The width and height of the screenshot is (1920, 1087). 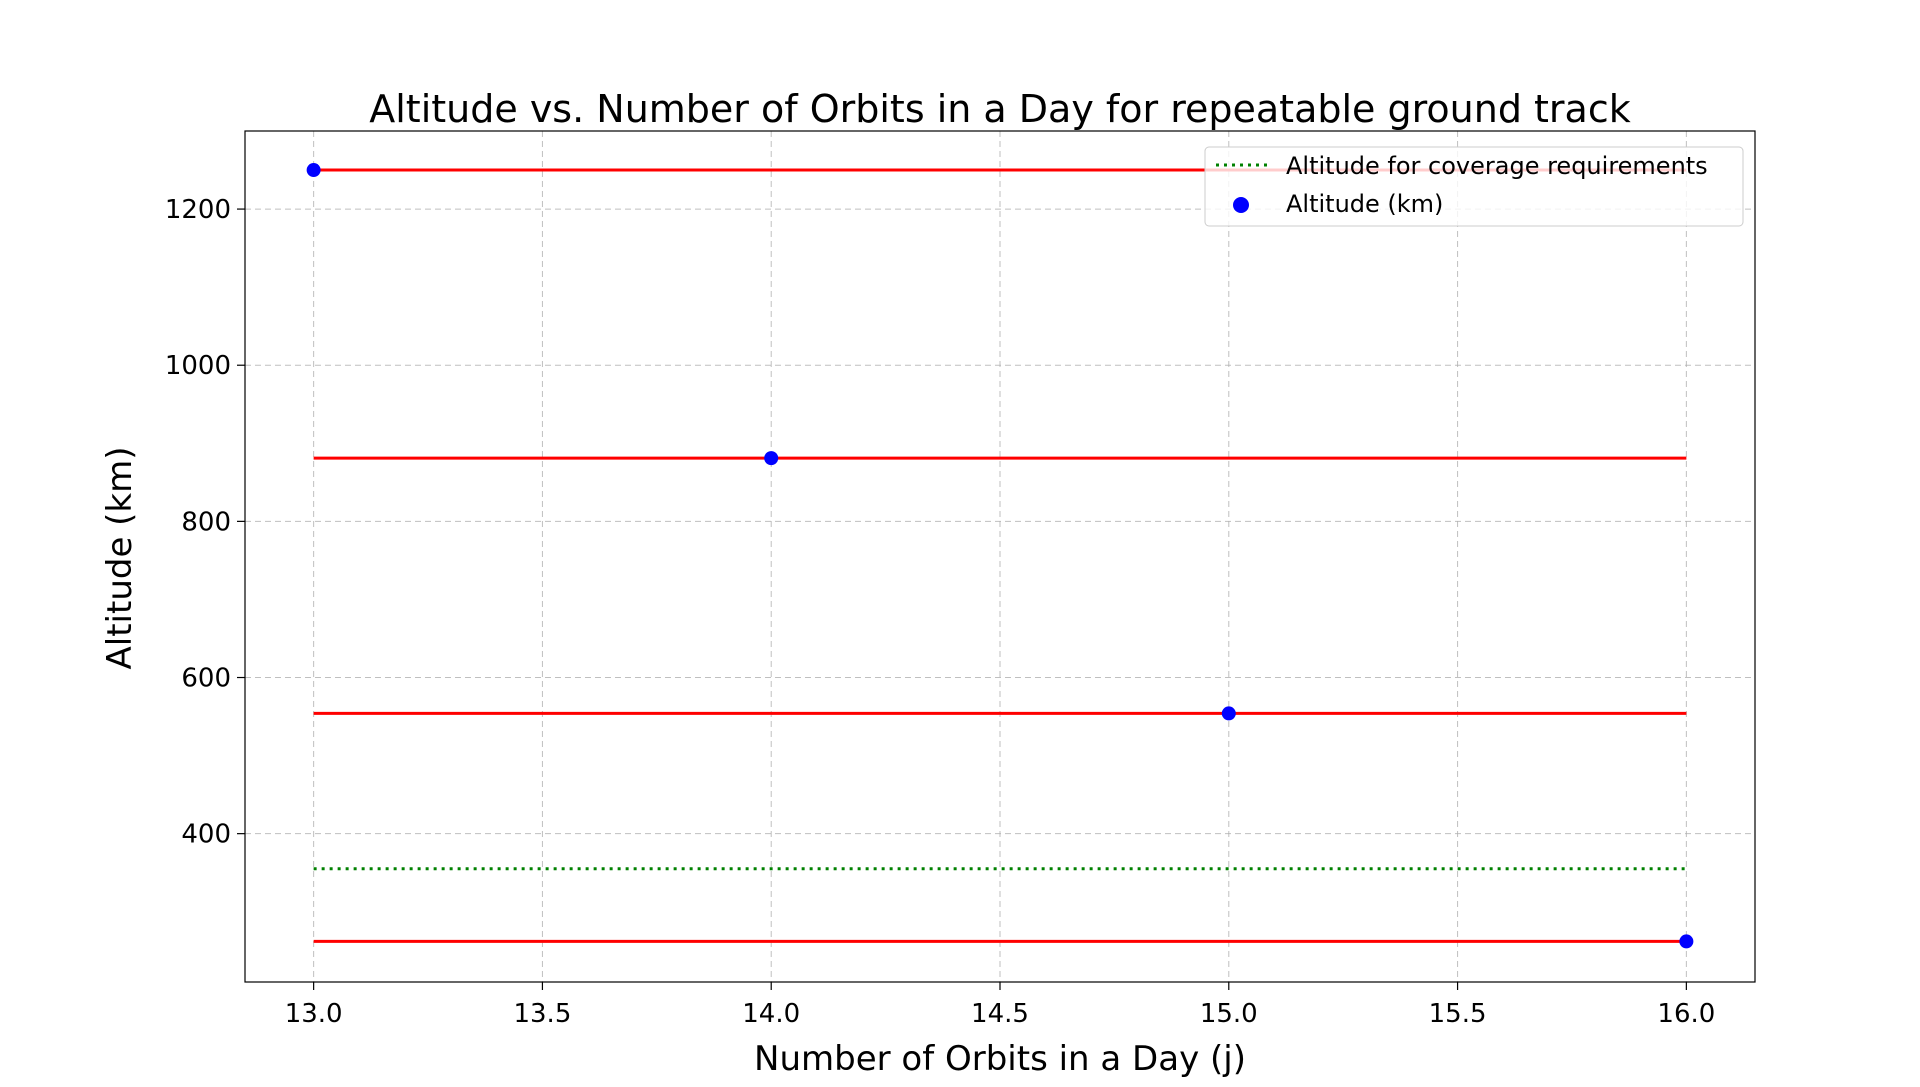 I want to click on y-tick-label: 800, so click(x=206, y=522).